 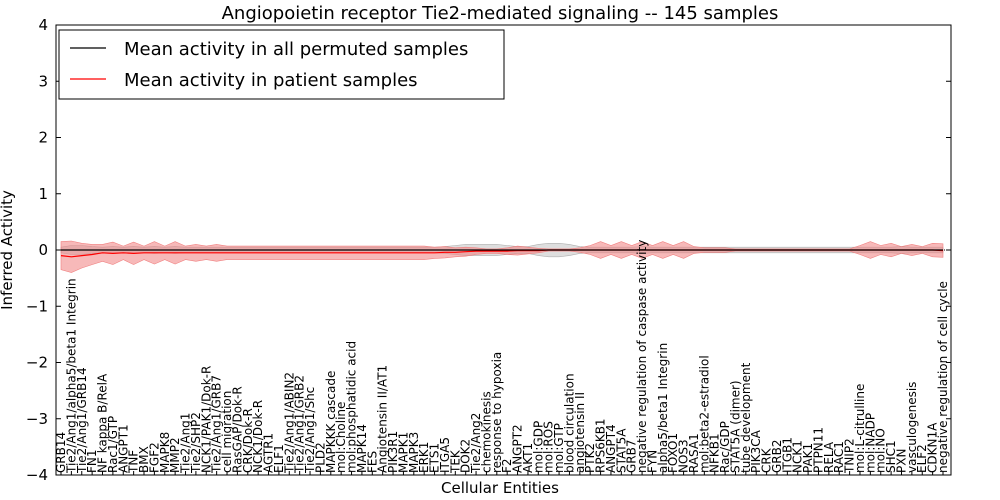 What do you see at coordinates (528, 458) in the screenshot?
I see `x-tick-label: AKT1` at bounding box center [528, 458].